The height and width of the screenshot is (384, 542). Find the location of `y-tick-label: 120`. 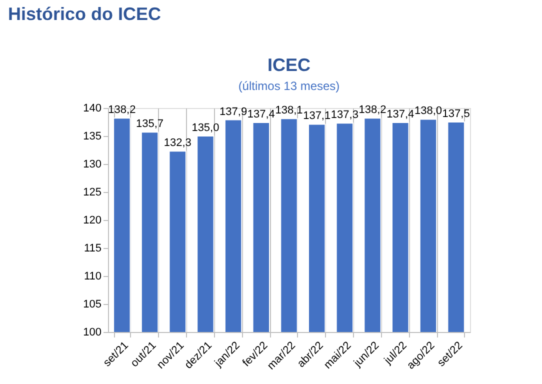

y-tick-label: 120 is located at coordinates (92, 220).